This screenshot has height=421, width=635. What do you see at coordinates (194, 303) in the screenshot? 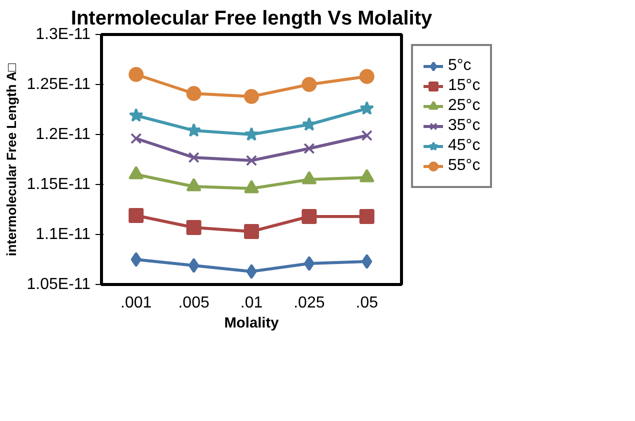
I see `x-tick-label: .005` at bounding box center [194, 303].